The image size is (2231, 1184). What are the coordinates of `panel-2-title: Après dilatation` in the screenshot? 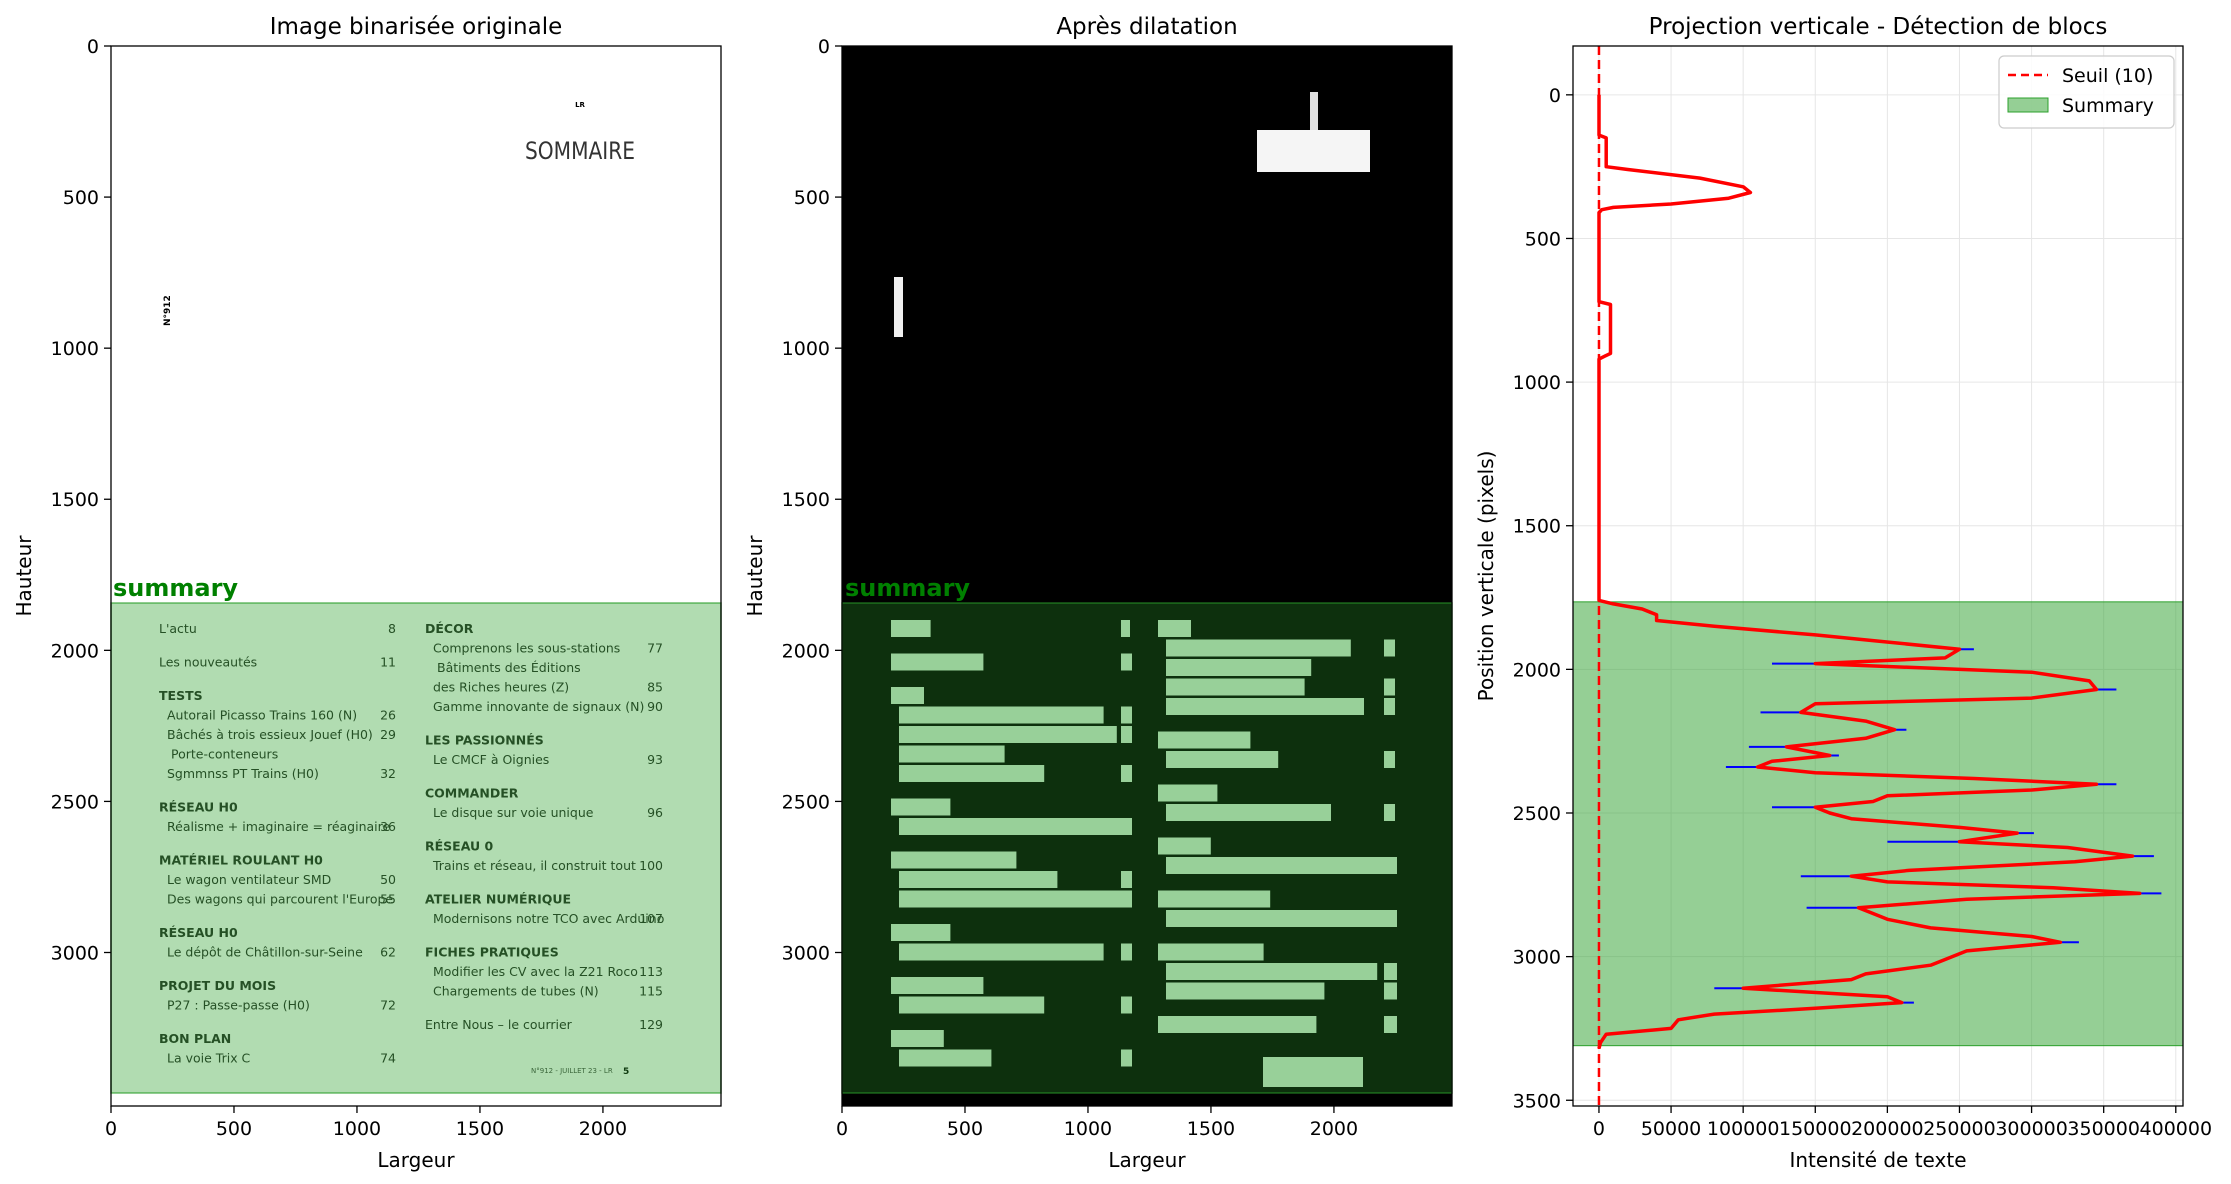 It's located at (1146, 27).